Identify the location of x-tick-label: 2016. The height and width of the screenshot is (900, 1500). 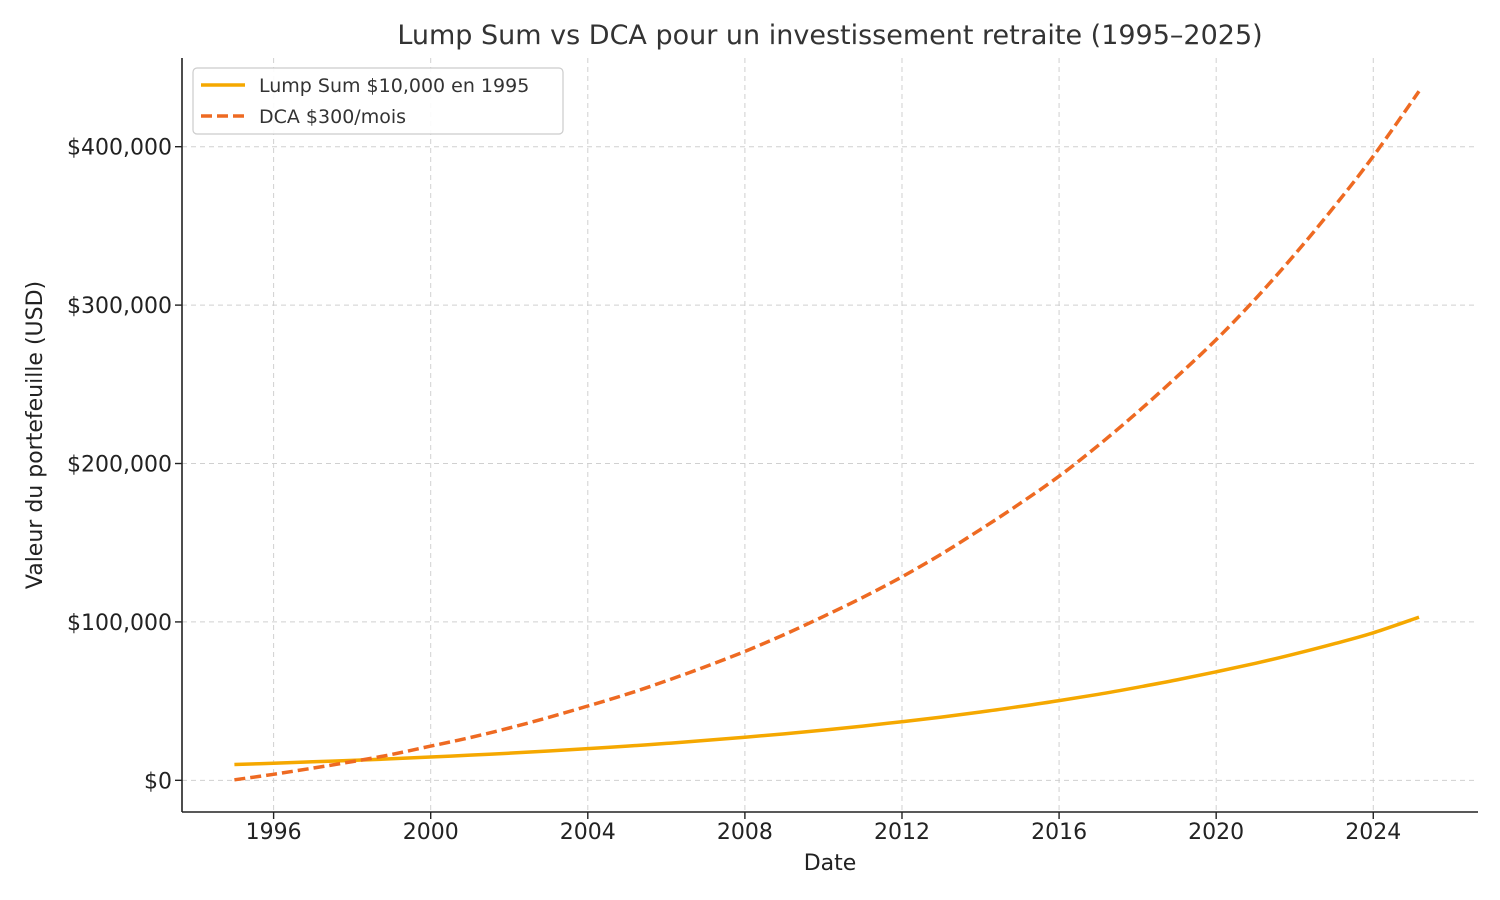
(1059, 832).